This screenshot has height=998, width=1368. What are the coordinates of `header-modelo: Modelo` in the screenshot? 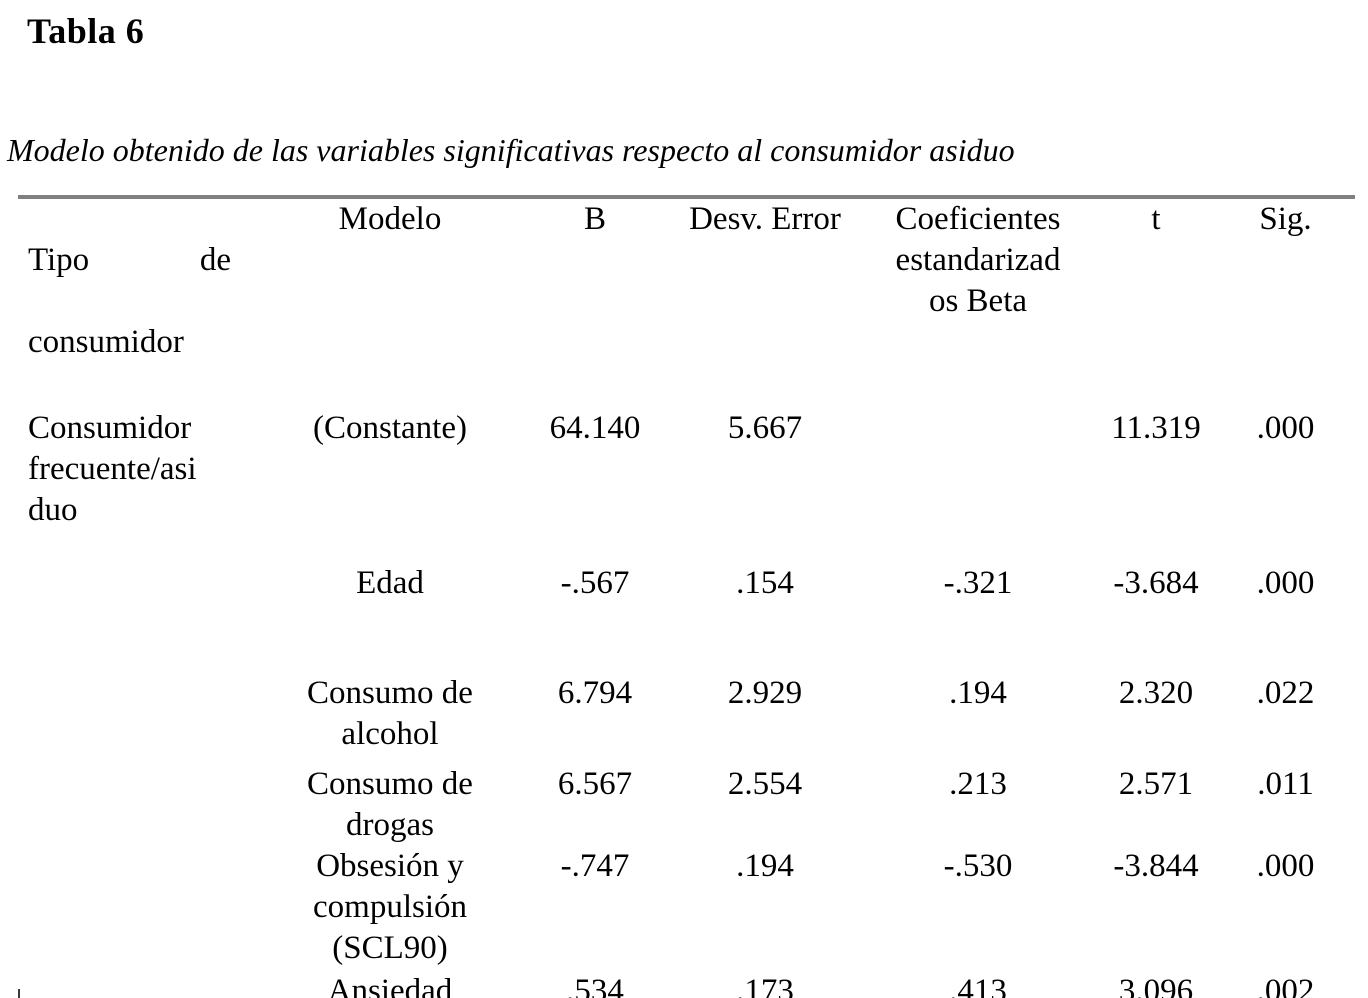 It's located at (390, 219).